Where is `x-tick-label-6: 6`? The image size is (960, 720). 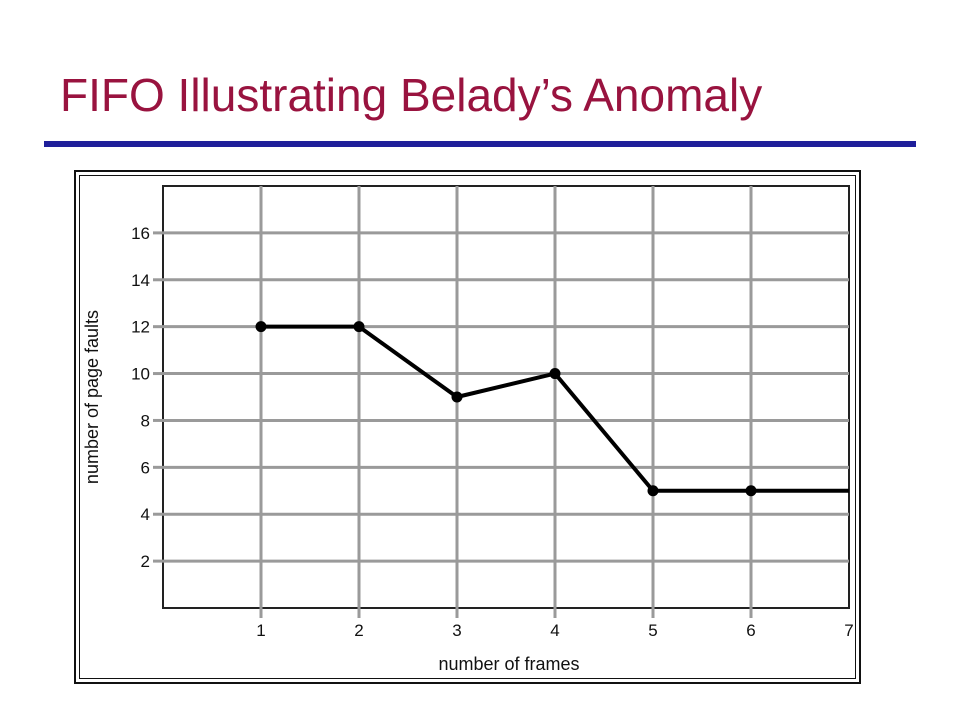
x-tick-label-6: 6 is located at coordinates (750, 630).